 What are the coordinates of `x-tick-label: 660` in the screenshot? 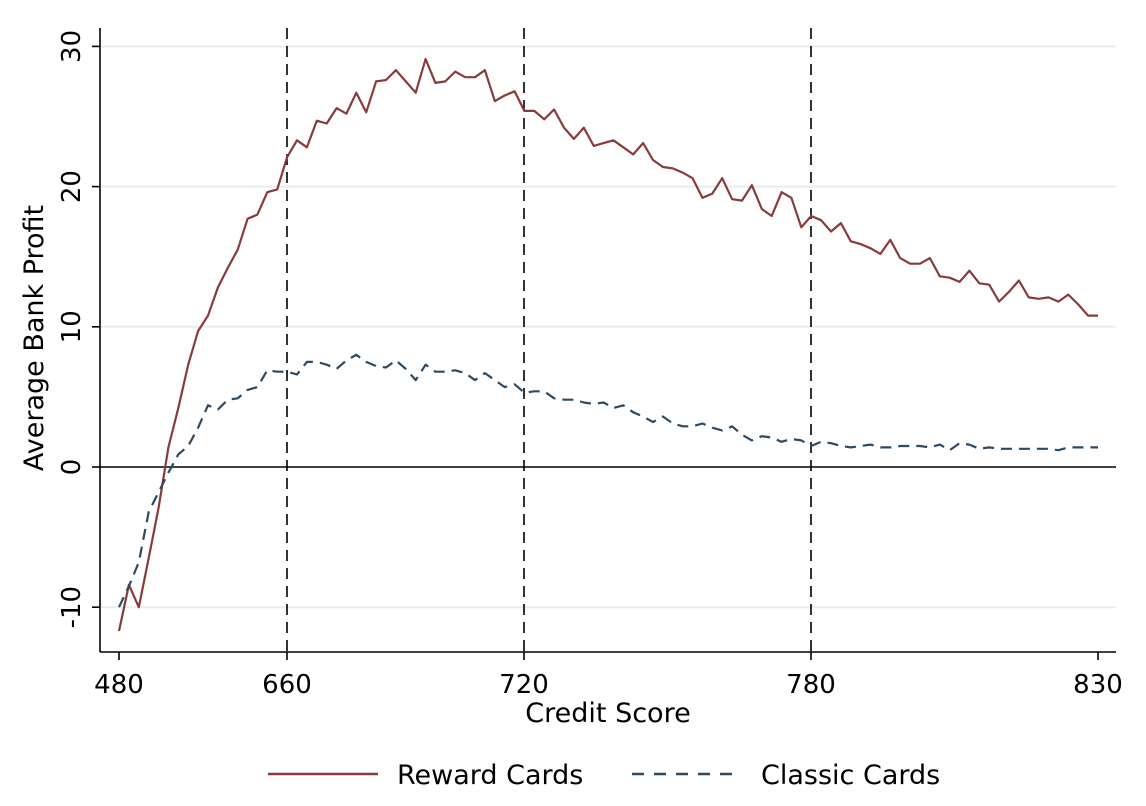 It's located at (287, 685).